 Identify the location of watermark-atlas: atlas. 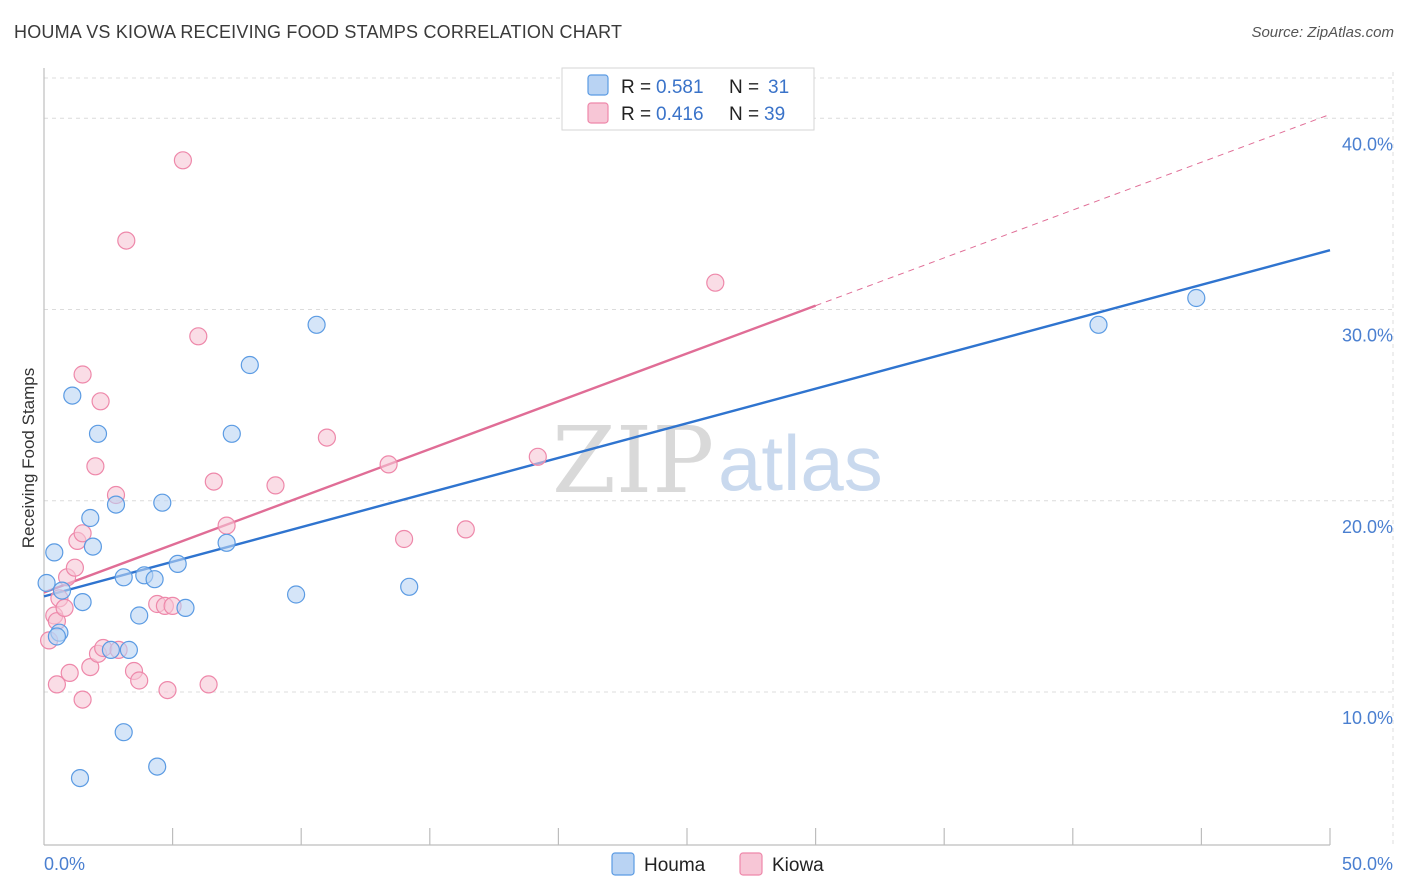
(800, 463).